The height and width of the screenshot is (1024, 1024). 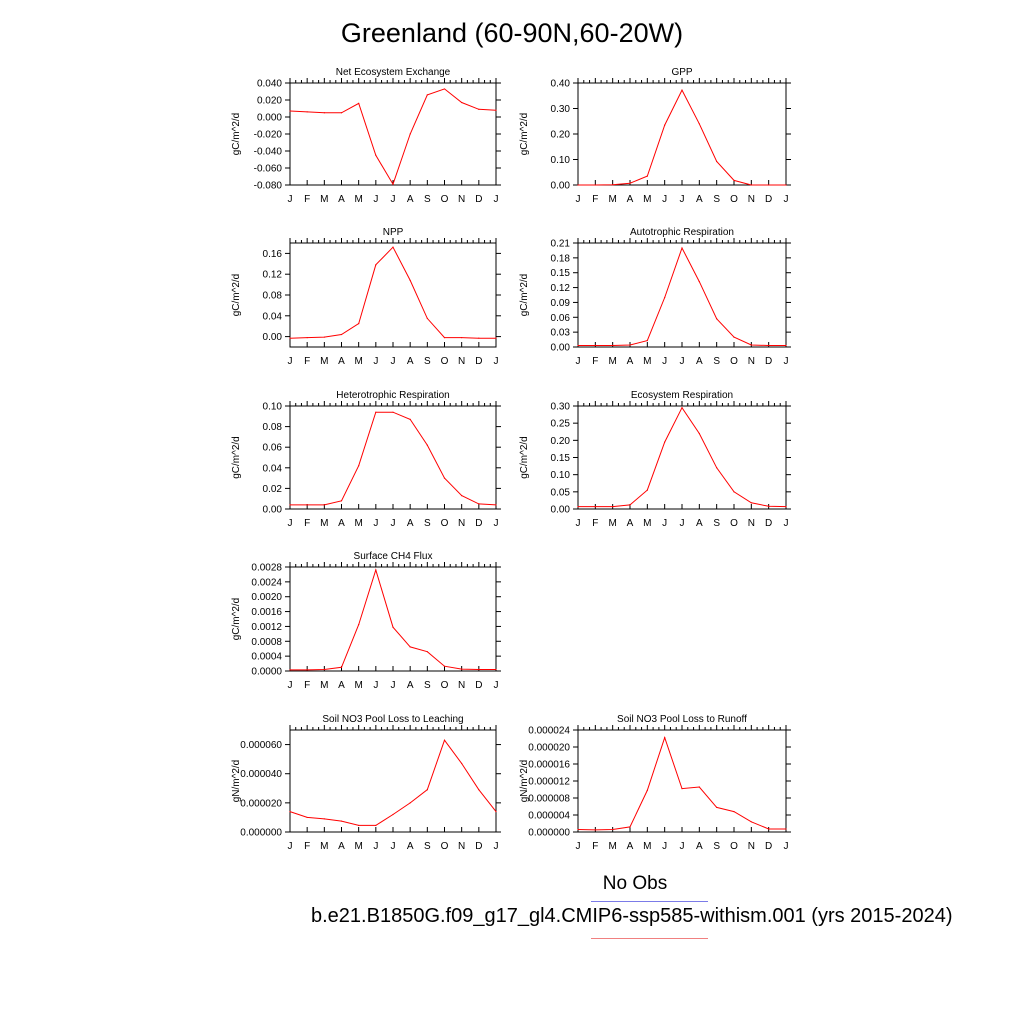 What do you see at coordinates (549, 833) in the screenshot?
I see `y-tick-label: 0.000000` at bounding box center [549, 833].